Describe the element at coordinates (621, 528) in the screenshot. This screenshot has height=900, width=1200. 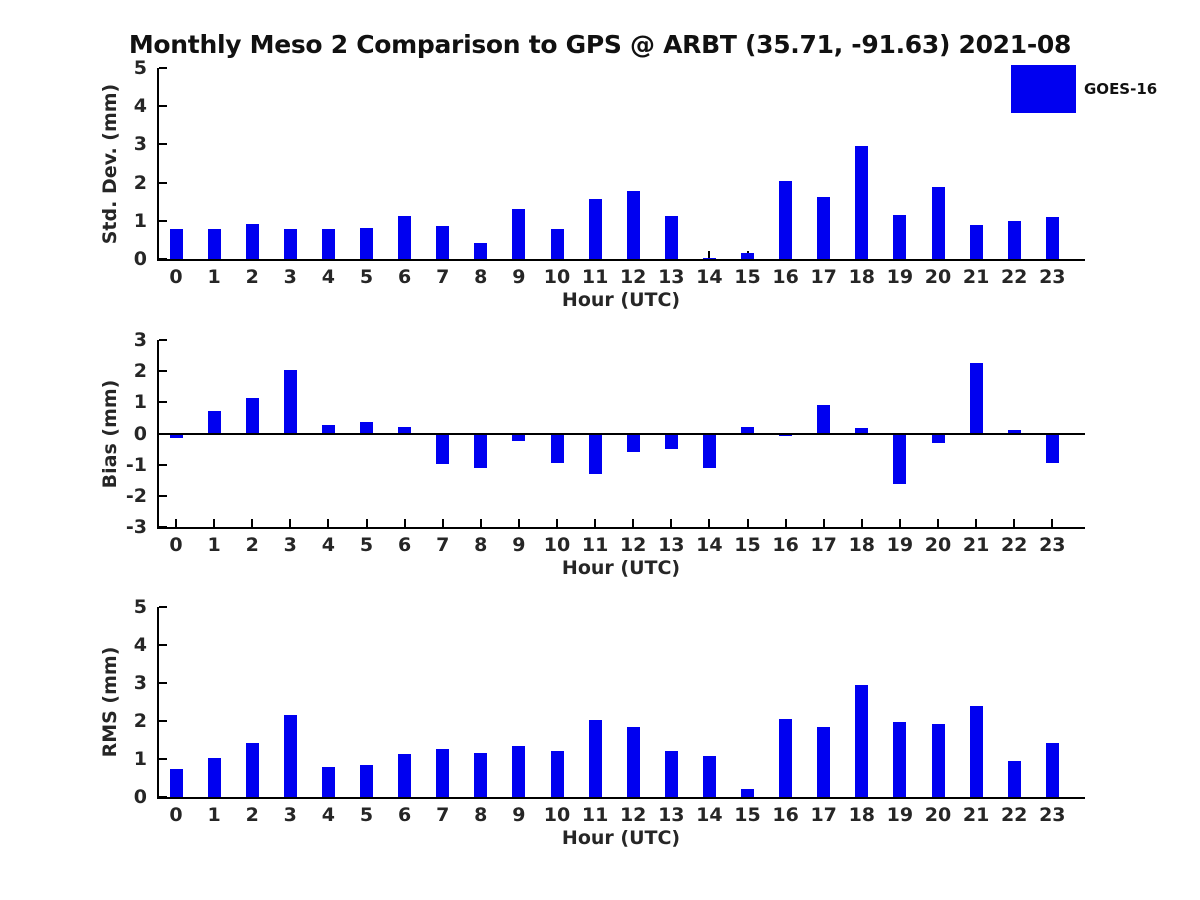
I see `panel-bias-x-axis-spine` at that location.